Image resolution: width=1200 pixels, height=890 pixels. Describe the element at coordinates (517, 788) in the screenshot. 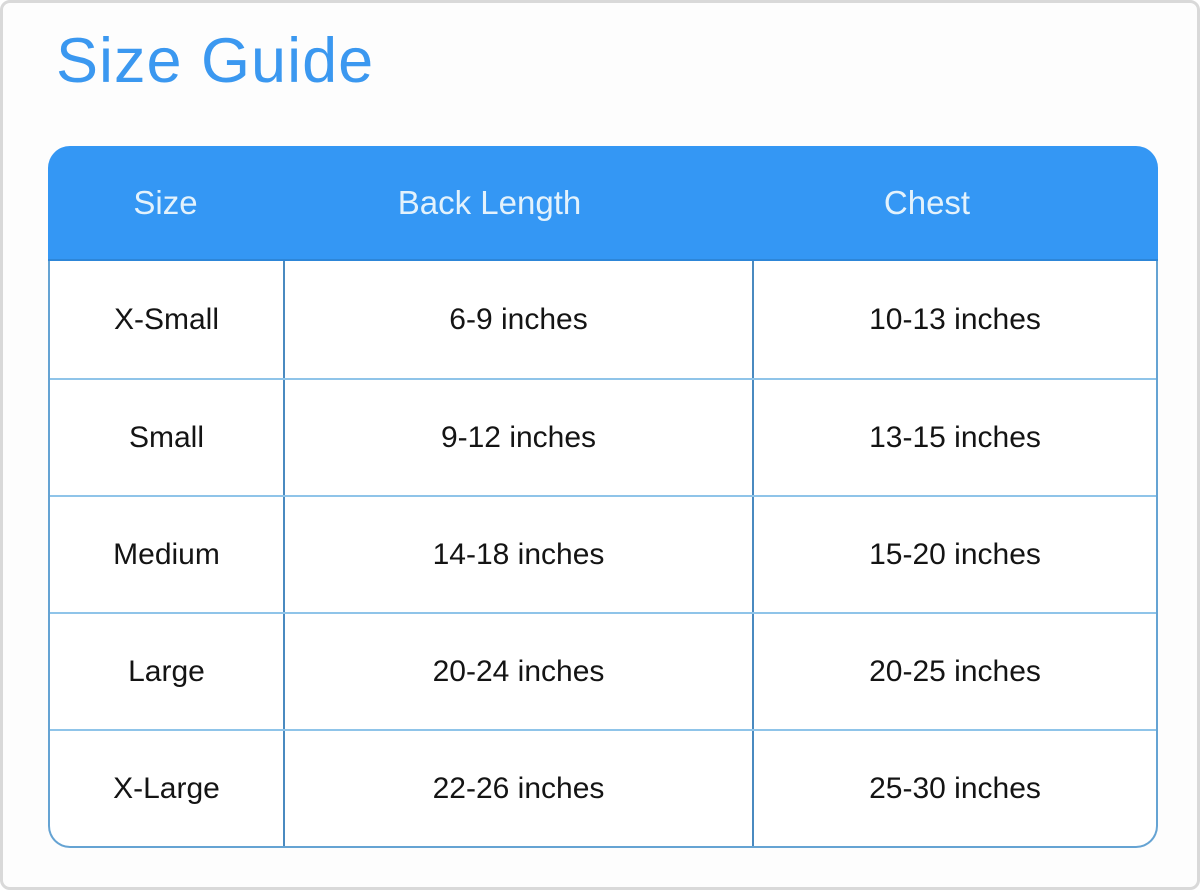

I see `back-length-cell: 22-26 inches` at that location.